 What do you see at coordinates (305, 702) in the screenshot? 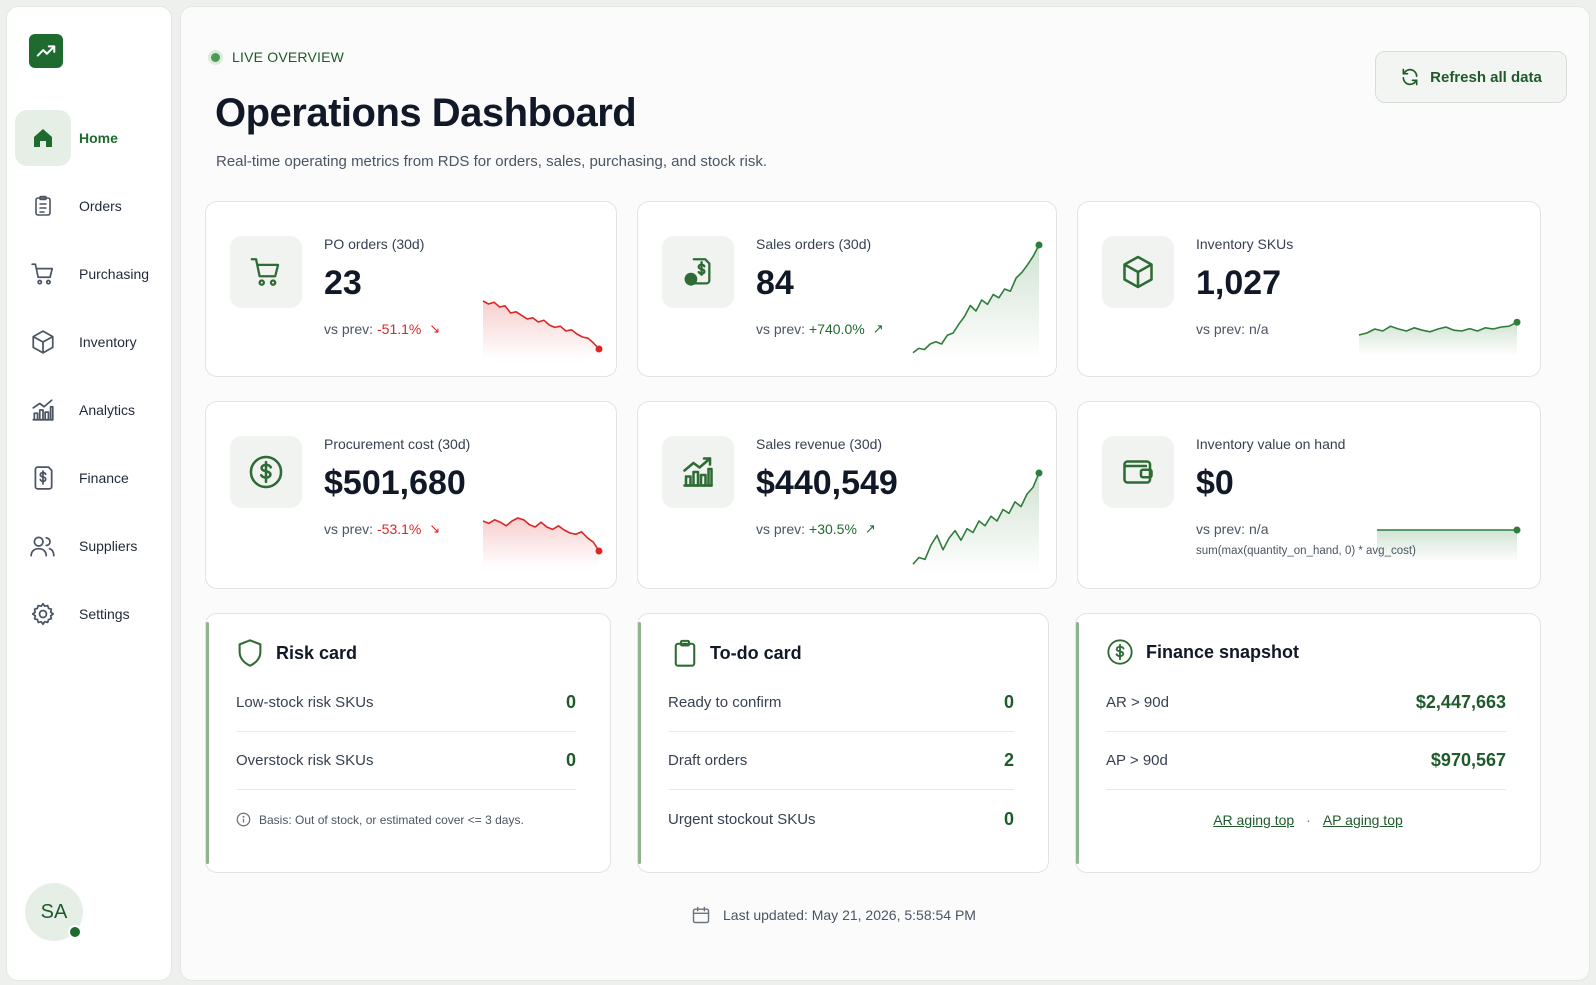
I see `row-label: Low-stock risk SKUs` at bounding box center [305, 702].